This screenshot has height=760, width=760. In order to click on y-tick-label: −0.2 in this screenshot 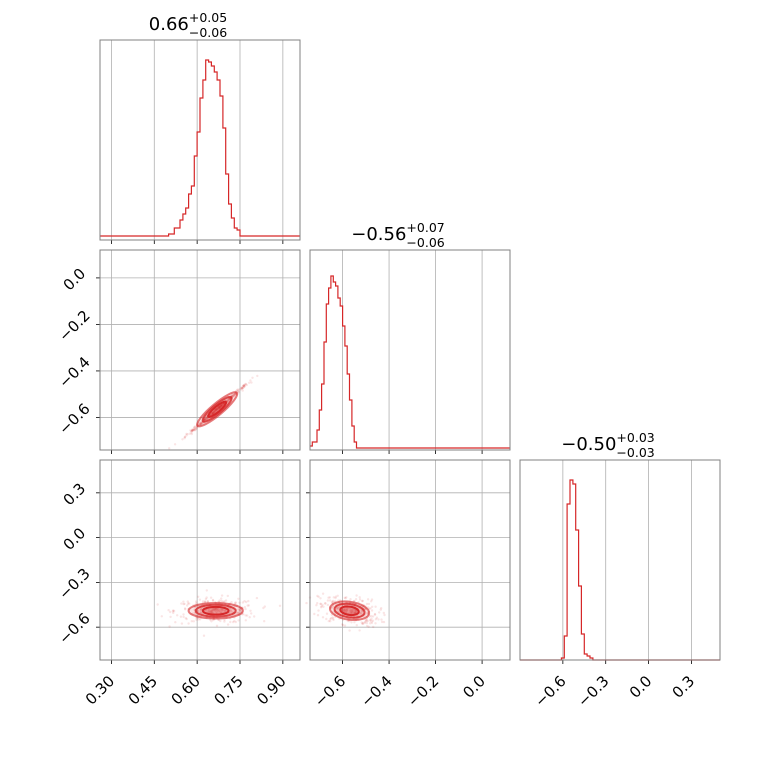, I will do `click(74, 326)`.